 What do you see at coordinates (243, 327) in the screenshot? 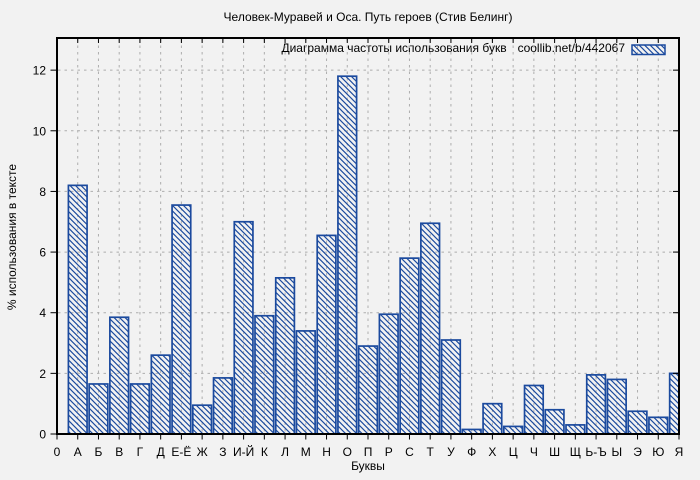
I see `bar-И-Й` at bounding box center [243, 327].